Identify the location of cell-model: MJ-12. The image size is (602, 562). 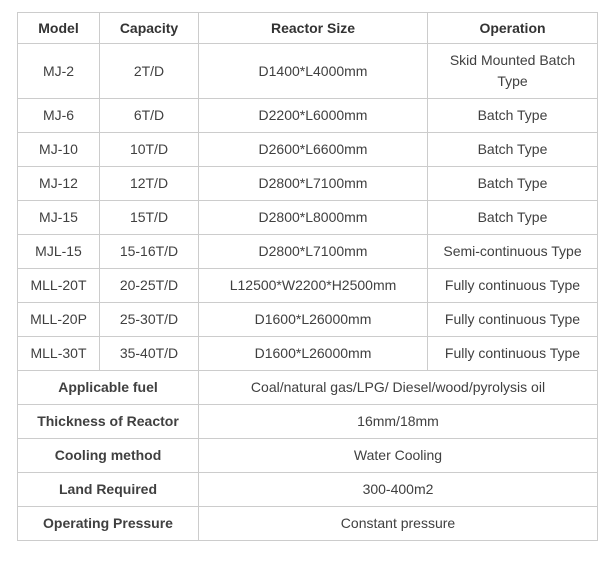
(58, 183).